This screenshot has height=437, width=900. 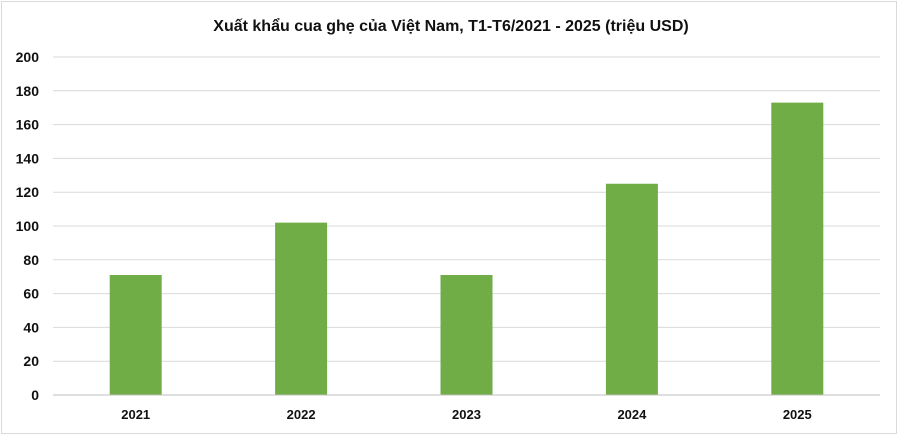 What do you see at coordinates (31, 327) in the screenshot?
I see `y-tick-label-40: 40` at bounding box center [31, 327].